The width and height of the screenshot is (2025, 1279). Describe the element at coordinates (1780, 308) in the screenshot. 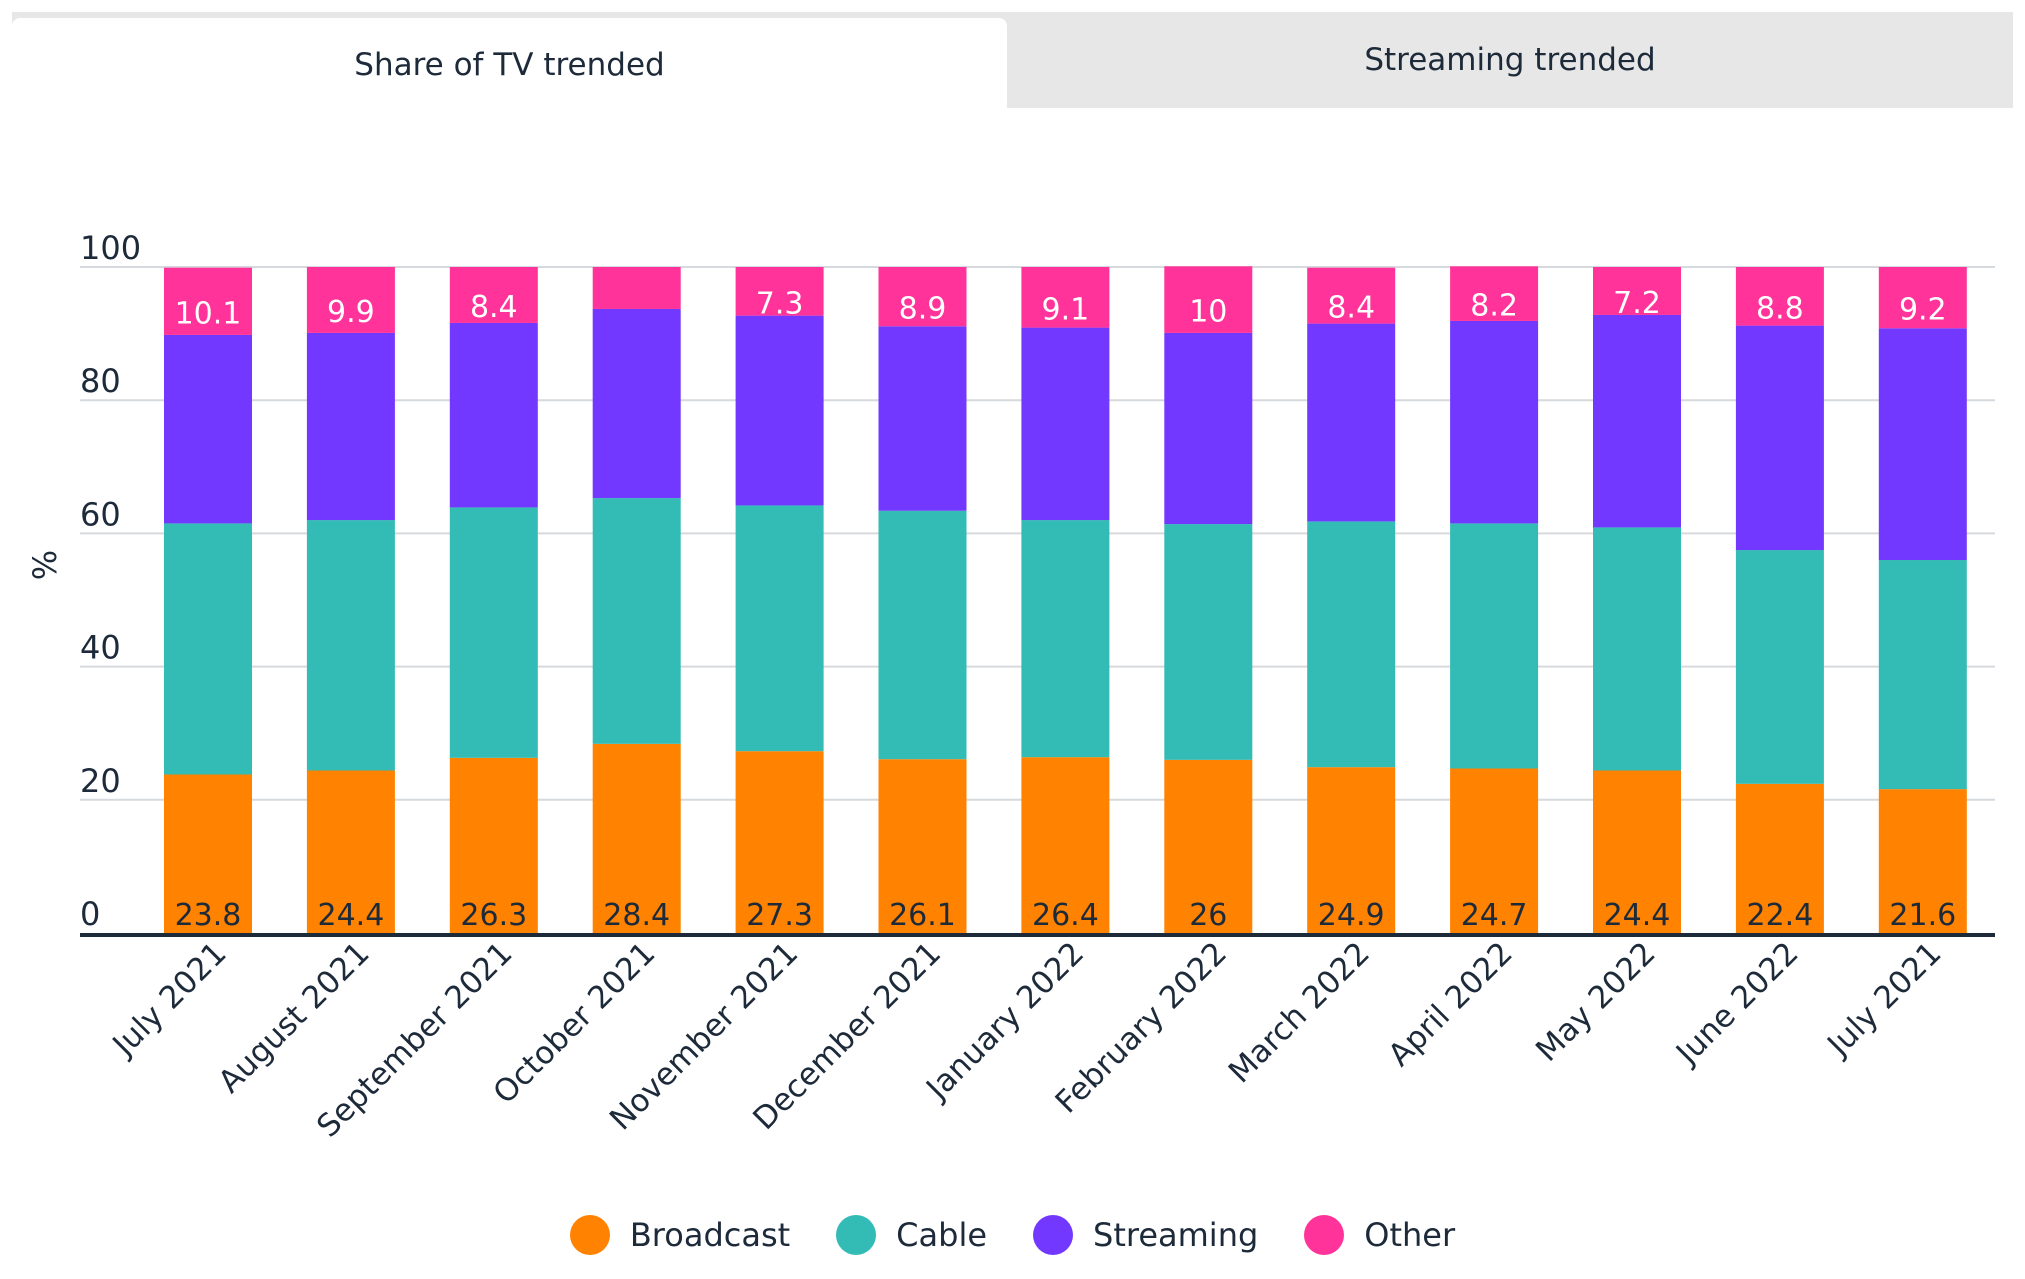

I see `data-label-other-11: 8.8` at that location.